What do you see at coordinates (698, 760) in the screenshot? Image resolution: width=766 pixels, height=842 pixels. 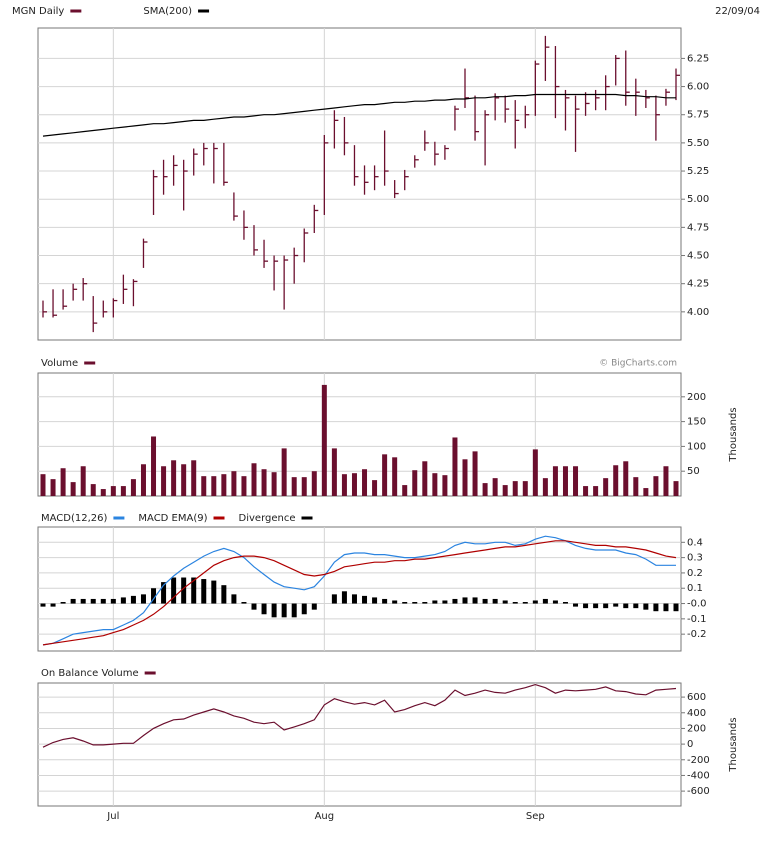 I see `y-tick-label: -200` at bounding box center [698, 760].